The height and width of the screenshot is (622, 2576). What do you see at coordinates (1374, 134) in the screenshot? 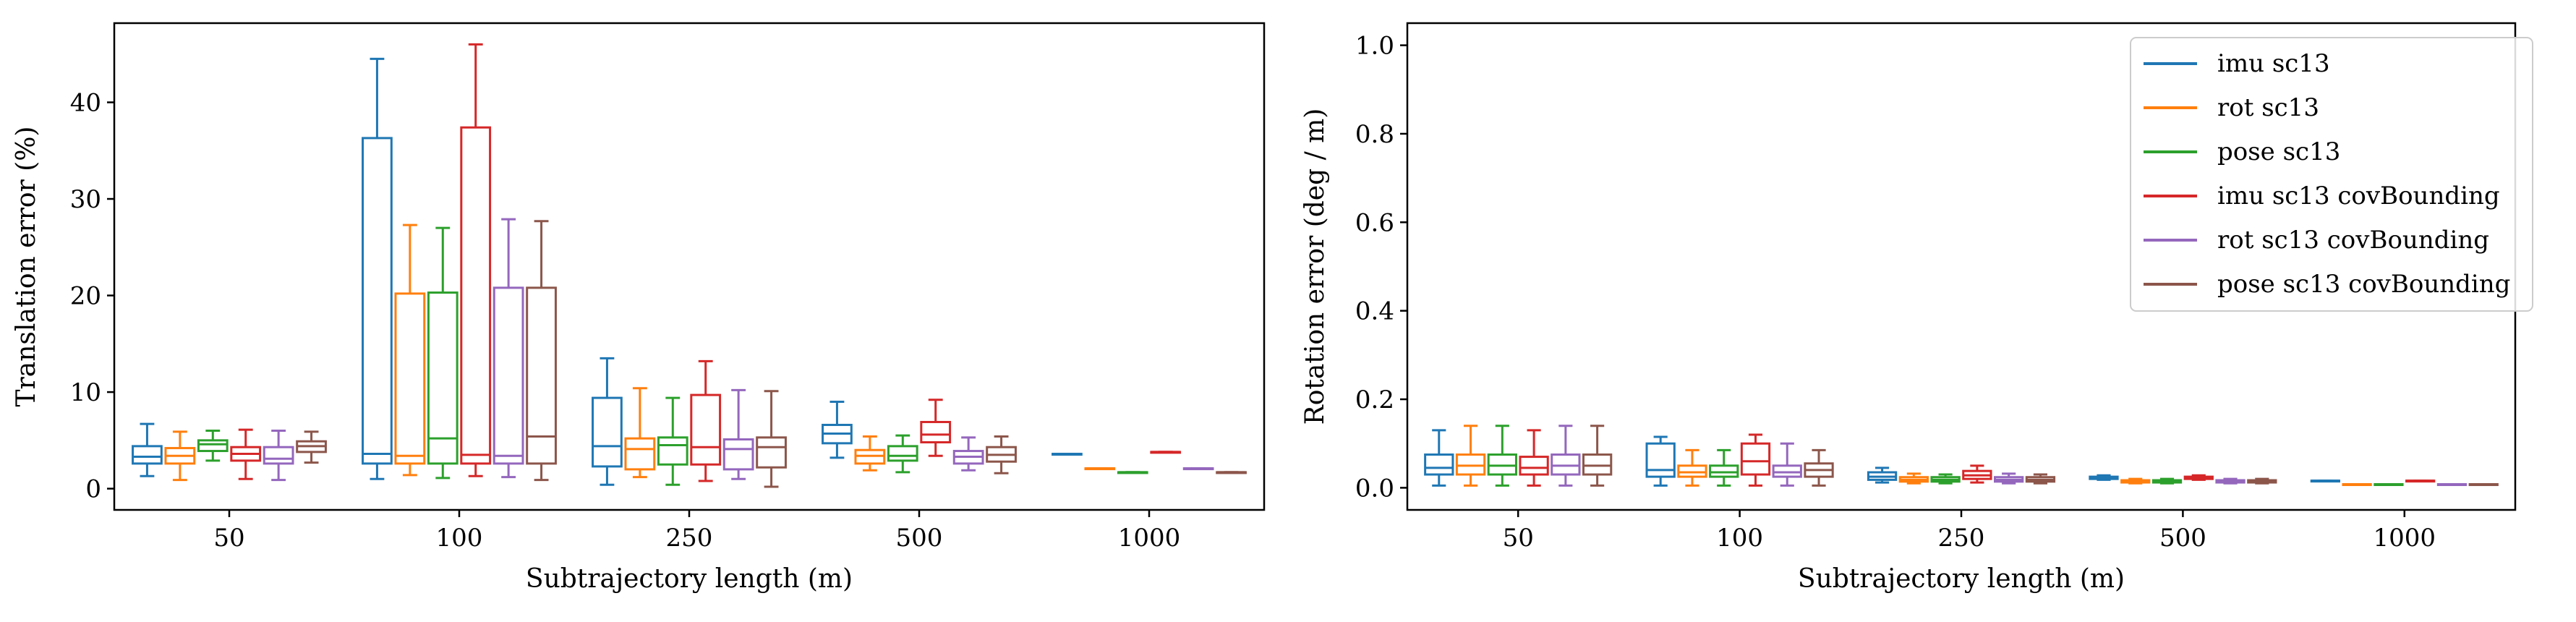
I see `y-tick-label: 0.8` at bounding box center [1374, 134].